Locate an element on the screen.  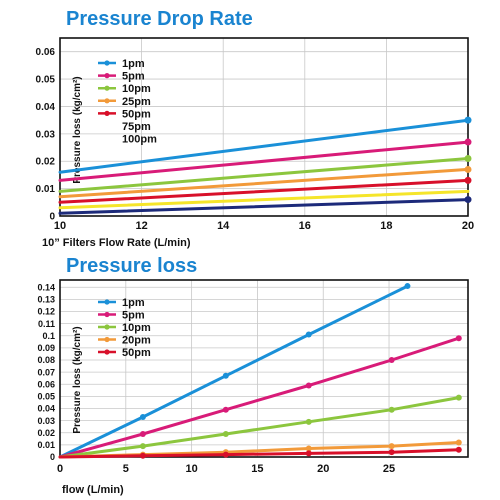
series-line-5pm is located at coordinates (264, 161).